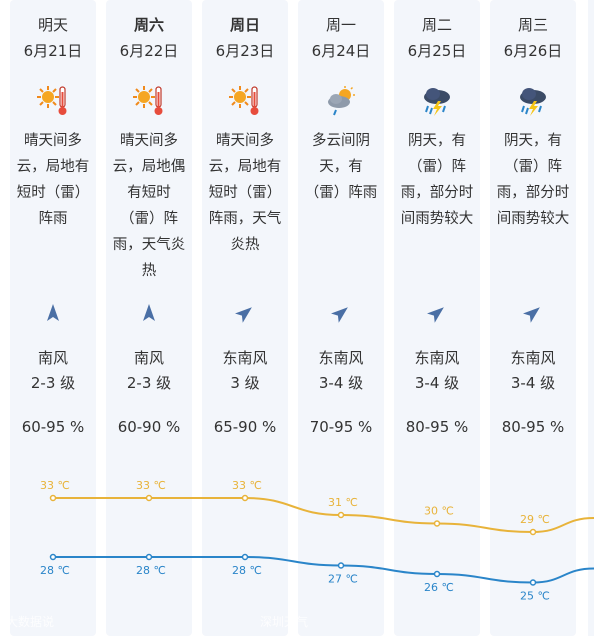  Describe the element at coordinates (284, 622) in the screenshot. I see `footer-watermark-middle: 深圳天气` at that location.